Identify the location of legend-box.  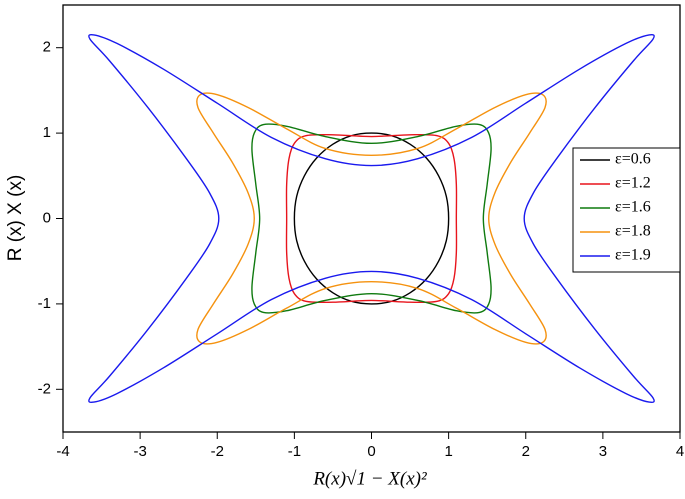
(626, 210).